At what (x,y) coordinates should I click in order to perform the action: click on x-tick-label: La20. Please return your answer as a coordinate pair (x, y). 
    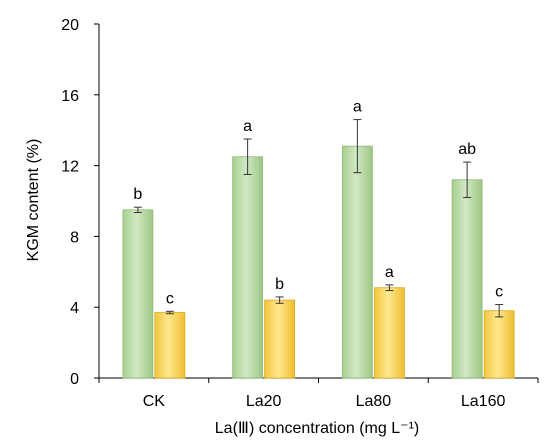
    Looking at the image, I should click on (264, 401).